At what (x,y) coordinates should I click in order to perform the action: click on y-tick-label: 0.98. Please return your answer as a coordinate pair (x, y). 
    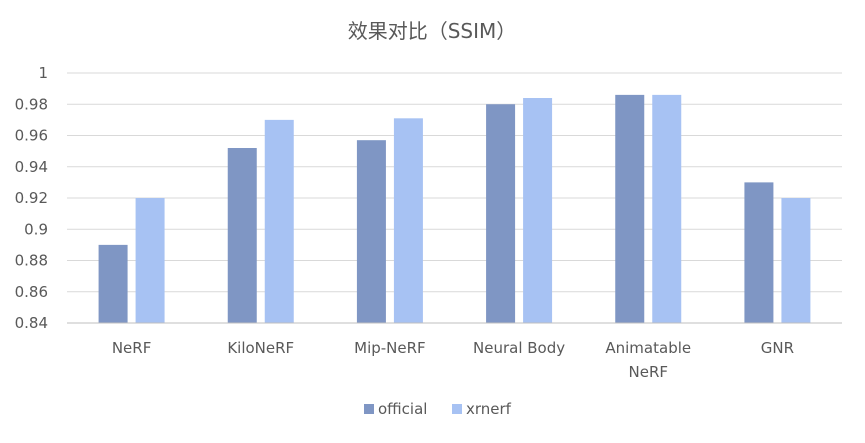
    Looking at the image, I should click on (31, 104).